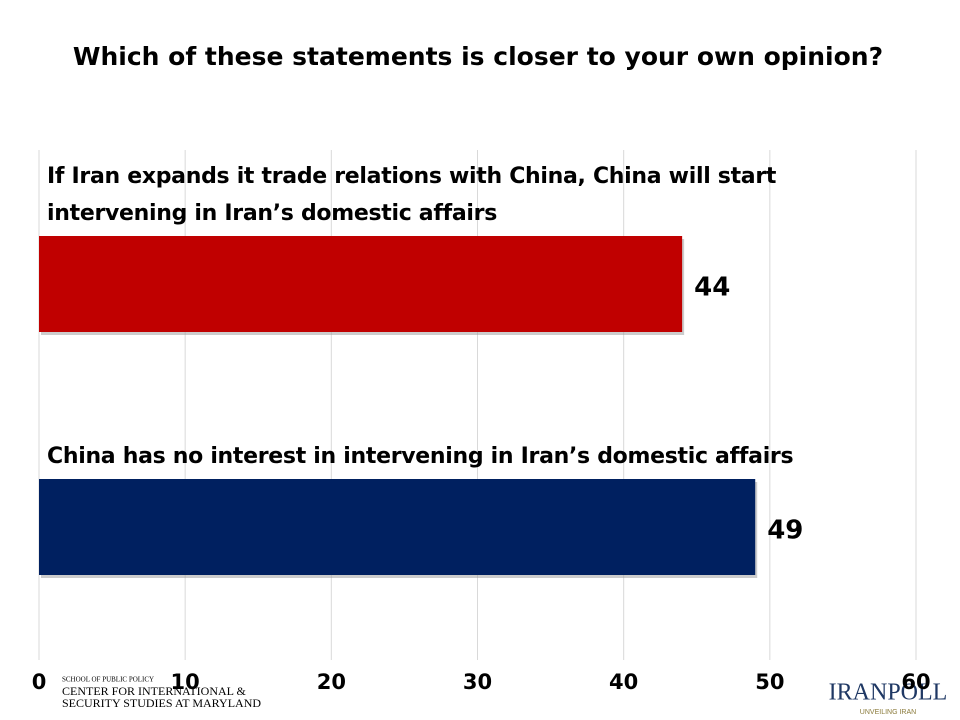 Image resolution: width=960 pixels, height=720 pixels. Describe the element at coordinates (185, 682) in the screenshot. I see `x-tick-label: 10` at that location.